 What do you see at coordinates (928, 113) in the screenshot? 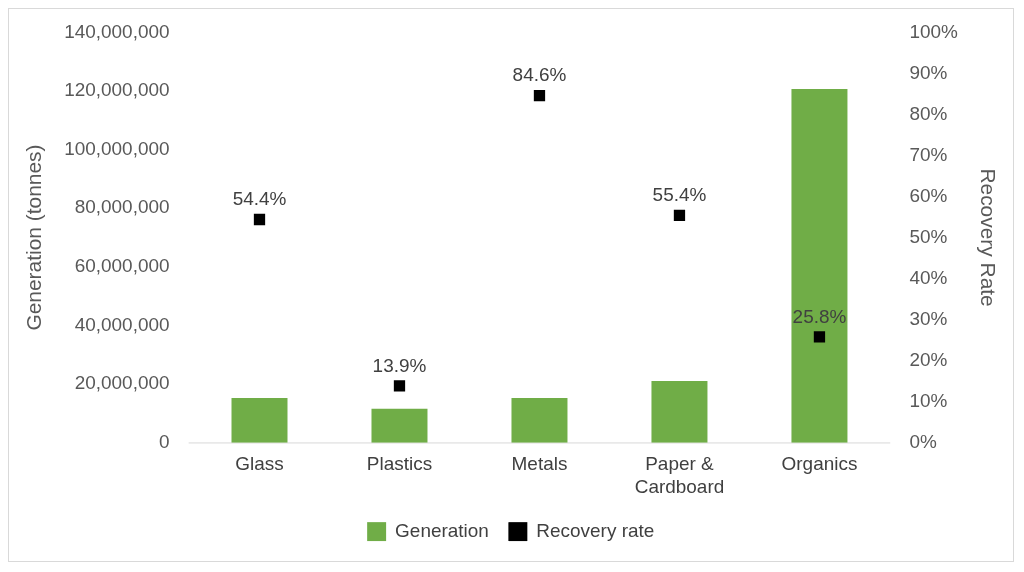
I see `y2-tick-label: 80%` at bounding box center [928, 113].